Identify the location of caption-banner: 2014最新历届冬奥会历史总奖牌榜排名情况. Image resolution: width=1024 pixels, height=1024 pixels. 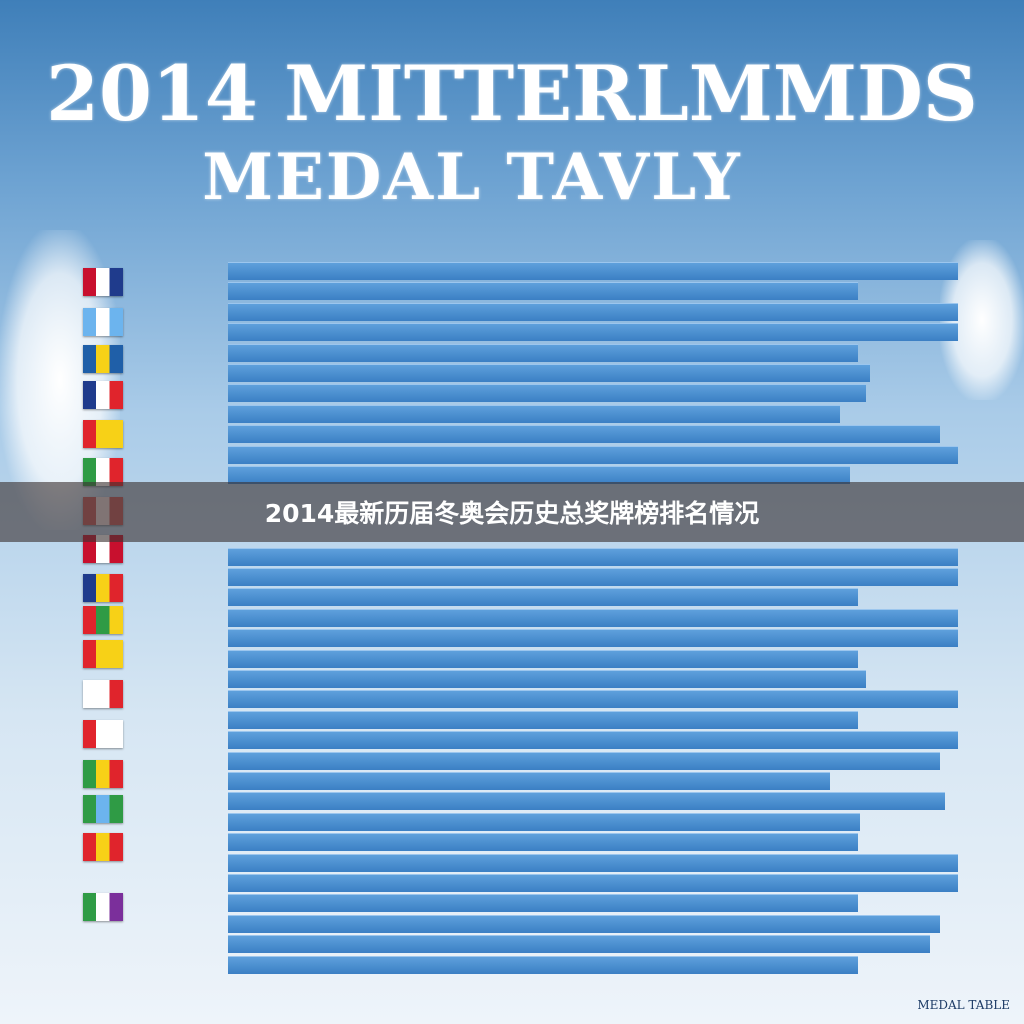
(512, 512).